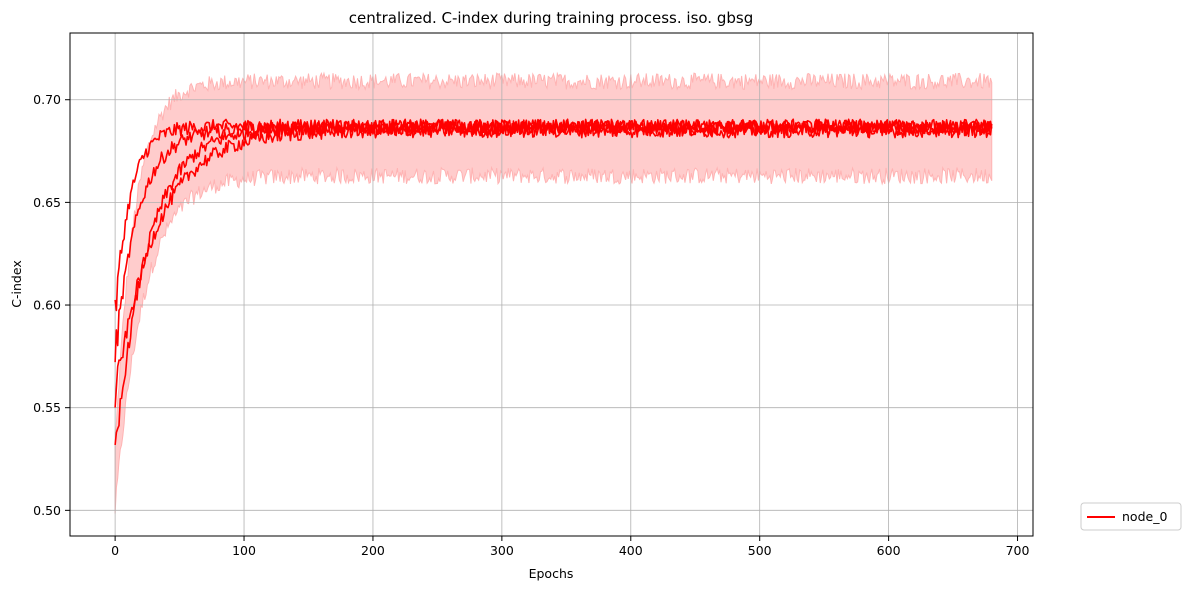 The width and height of the screenshot is (1191, 590). What do you see at coordinates (760, 550) in the screenshot?
I see `x-tick-label: 500` at bounding box center [760, 550].